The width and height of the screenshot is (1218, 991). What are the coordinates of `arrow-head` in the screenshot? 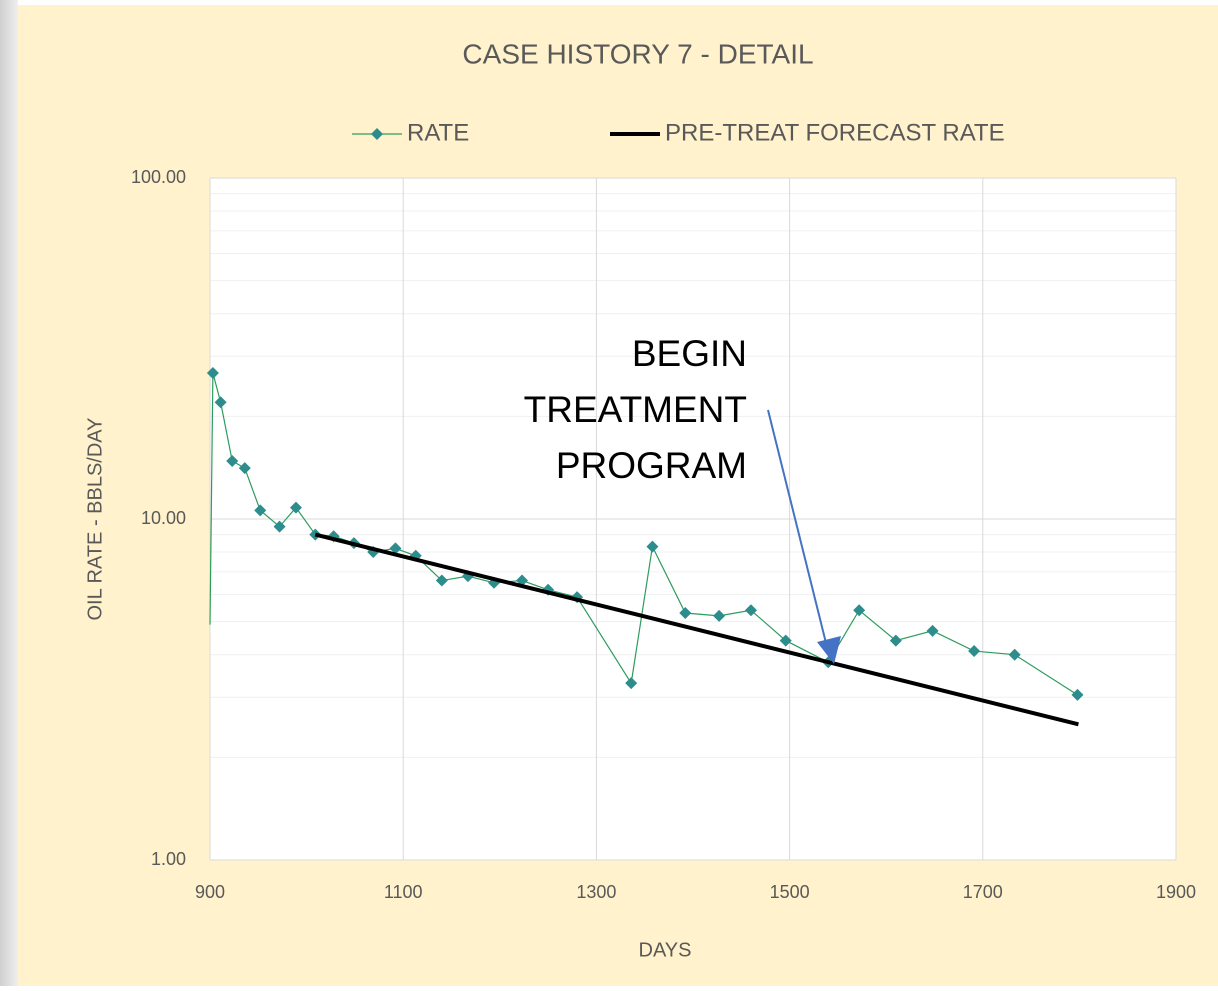 It's located at (829, 650).